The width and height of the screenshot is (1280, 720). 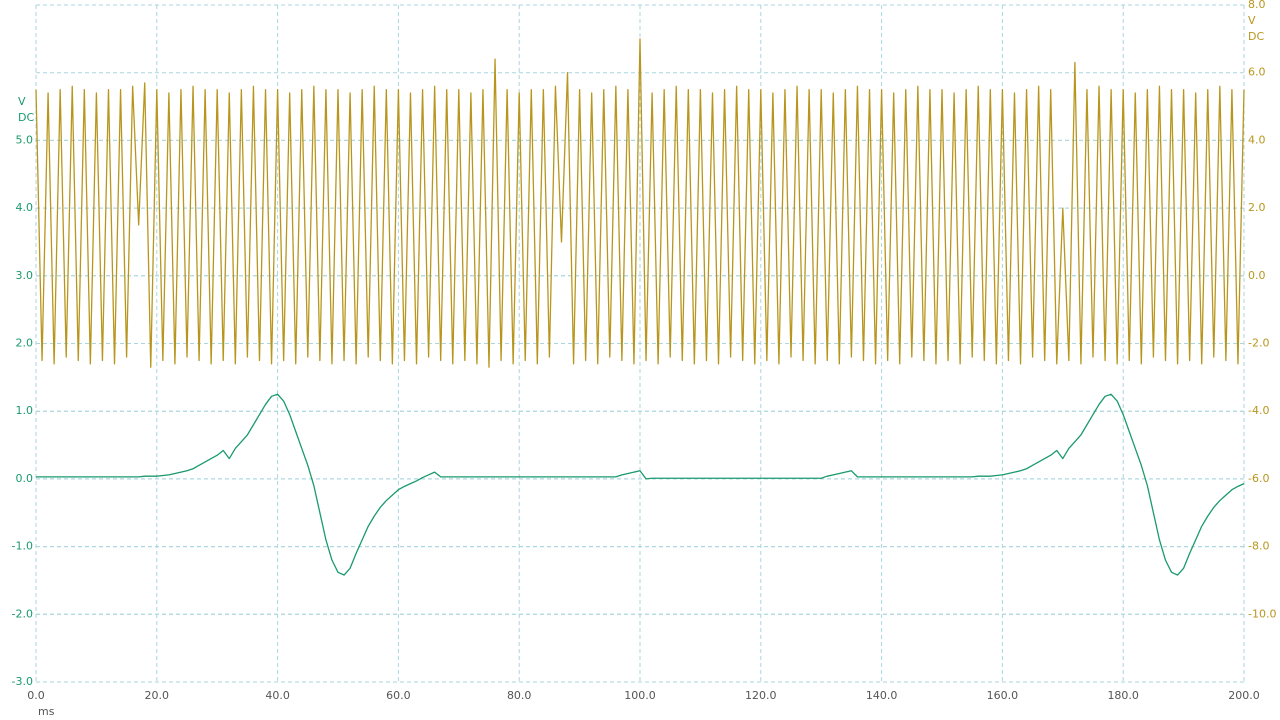 I want to click on y2-tick-label: -2.0, so click(x=1258, y=343).